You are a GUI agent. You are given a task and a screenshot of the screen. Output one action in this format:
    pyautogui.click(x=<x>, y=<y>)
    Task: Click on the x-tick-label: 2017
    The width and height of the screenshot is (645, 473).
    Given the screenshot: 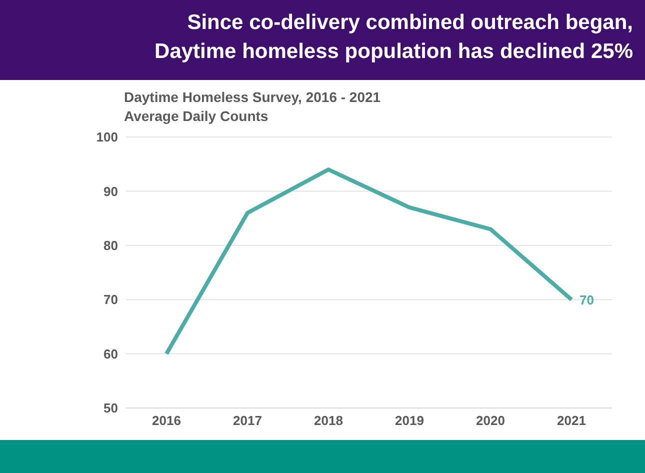 What is the action you would take?
    pyautogui.click(x=247, y=420)
    